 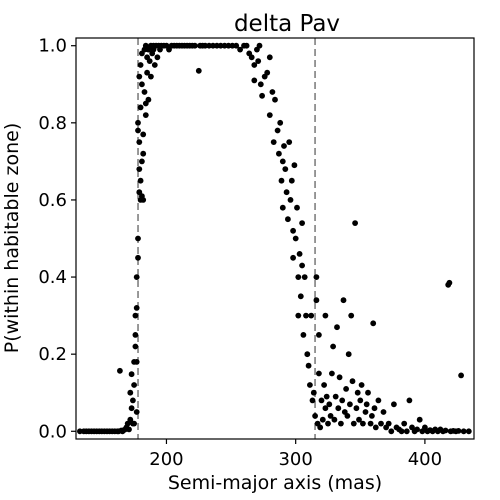 What do you see at coordinates (12, 238) in the screenshot?
I see `y-axis-label: P(within habitable zone)` at bounding box center [12, 238].